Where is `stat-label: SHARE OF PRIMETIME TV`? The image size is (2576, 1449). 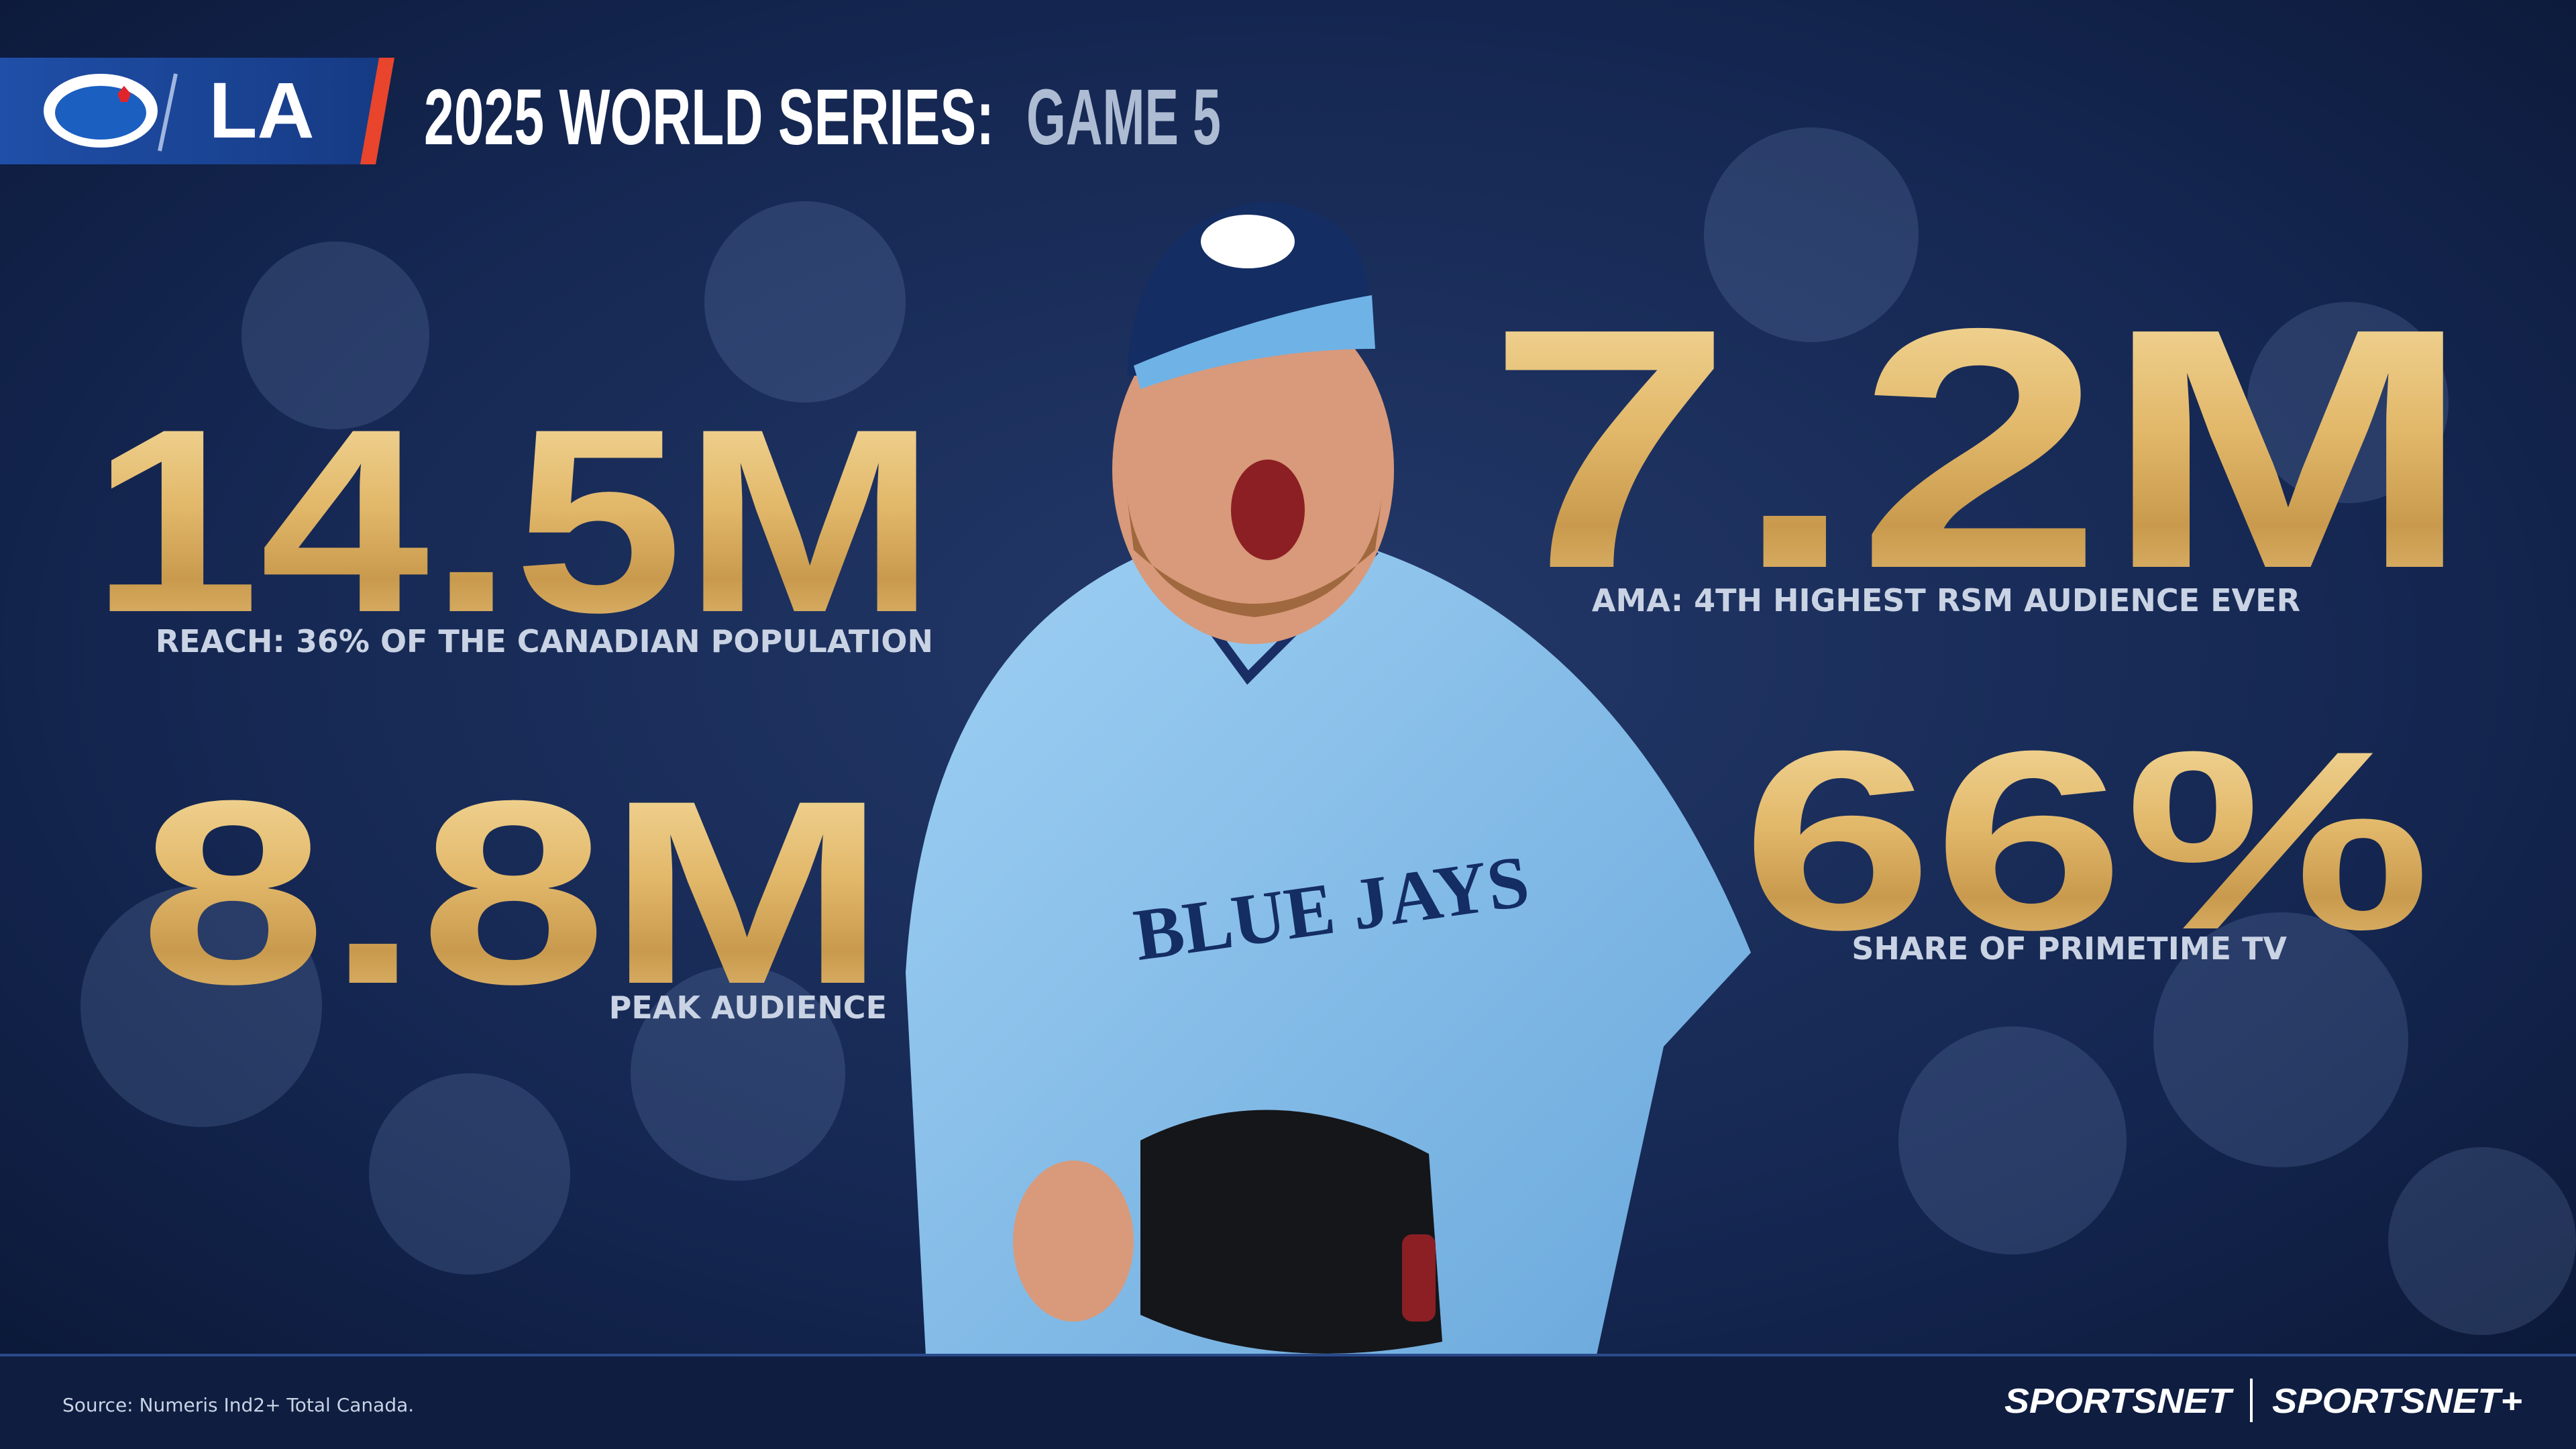
stat-label: SHARE OF PRIMETIME TV is located at coordinates (2069, 948).